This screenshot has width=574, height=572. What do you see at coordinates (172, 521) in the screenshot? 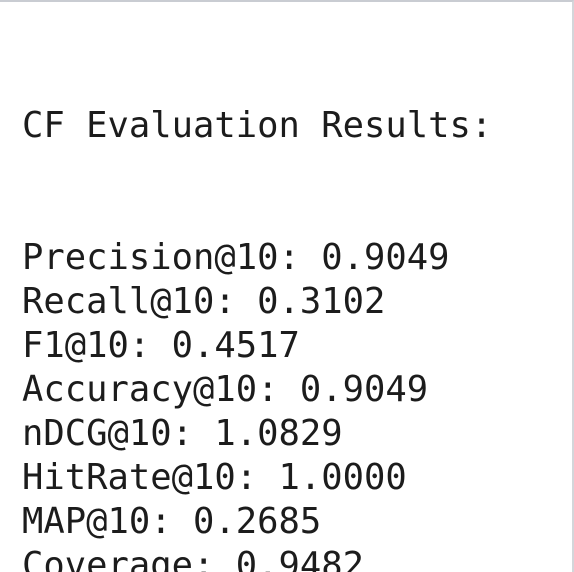
I see `metric-line: MAP@10: 0.2685` at bounding box center [172, 521].